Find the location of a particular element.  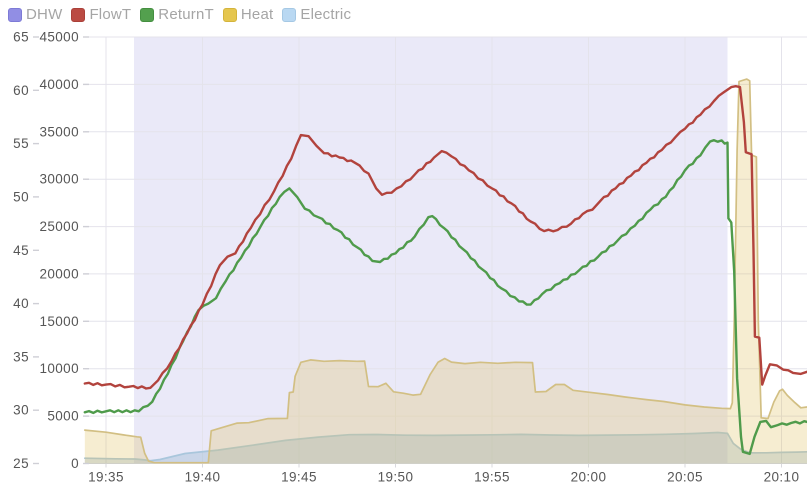

axis-tick-label: 55 is located at coordinates (21, 143).